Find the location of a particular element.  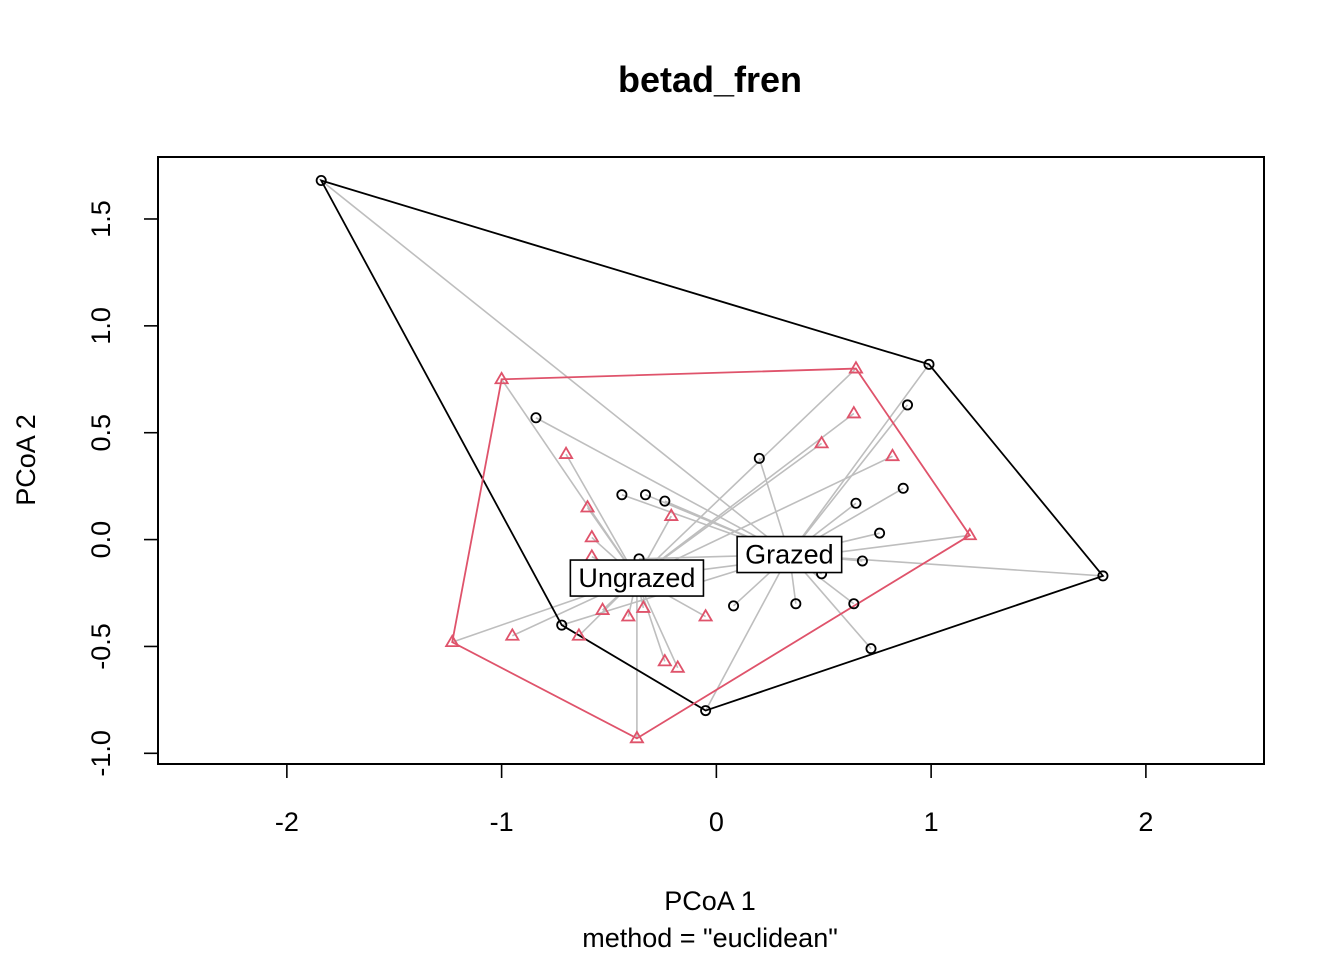

y-tick-label-2: 0.0 is located at coordinates (101, 540).